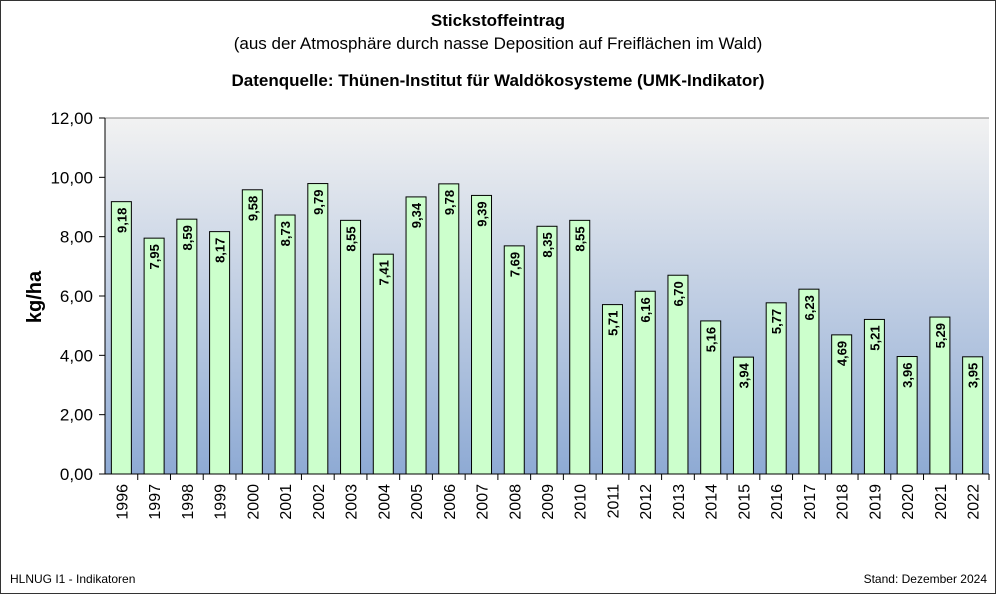 The height and width of the screenshot is (594, 996). Describe the element at coordinates (76, 237) in the screenshot. I see `y-tick-label: 8,00` at that location.